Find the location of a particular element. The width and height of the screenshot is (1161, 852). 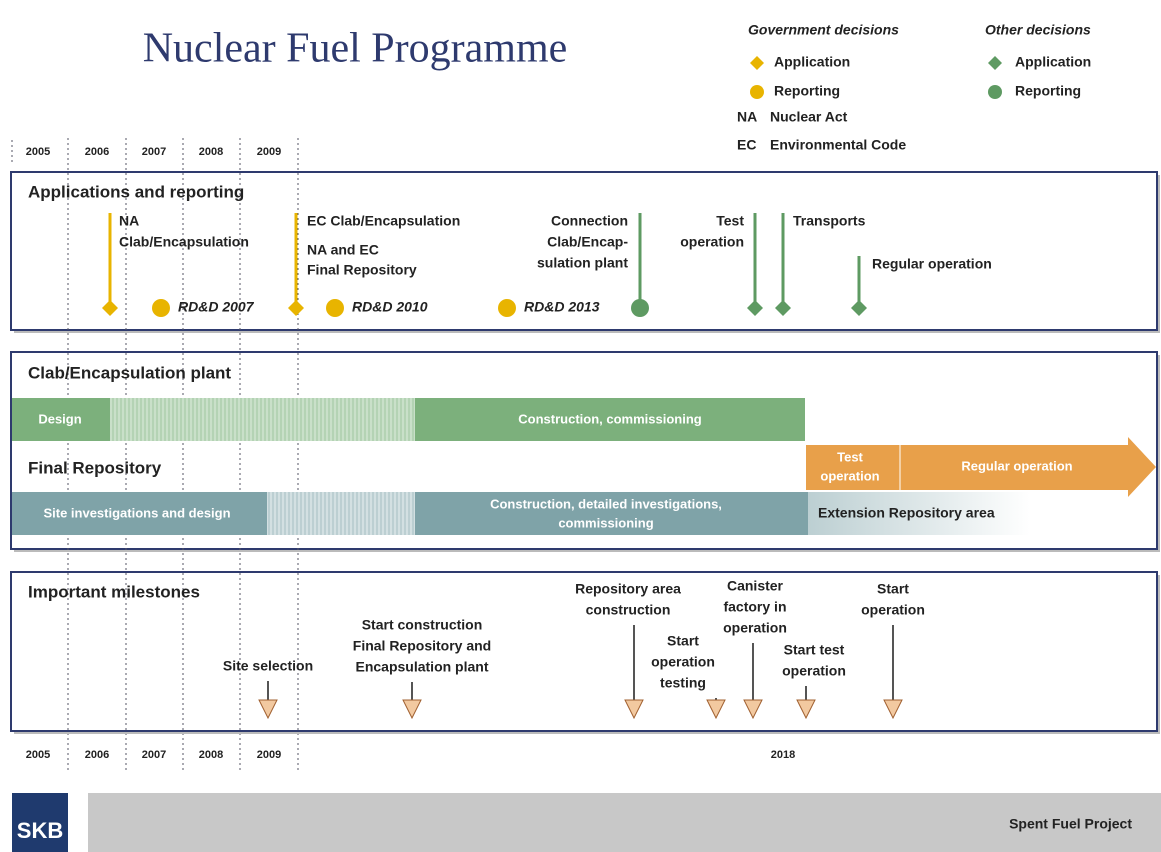

label: EC is located at coordinates (746, 145).